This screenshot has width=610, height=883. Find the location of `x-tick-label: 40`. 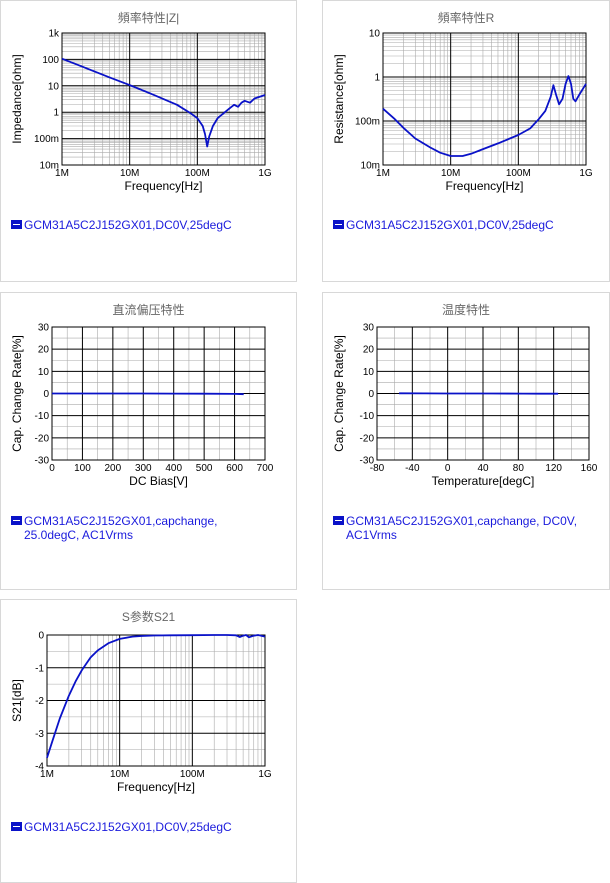

x-tick-label: 40 is located at coordinates (483, 468).